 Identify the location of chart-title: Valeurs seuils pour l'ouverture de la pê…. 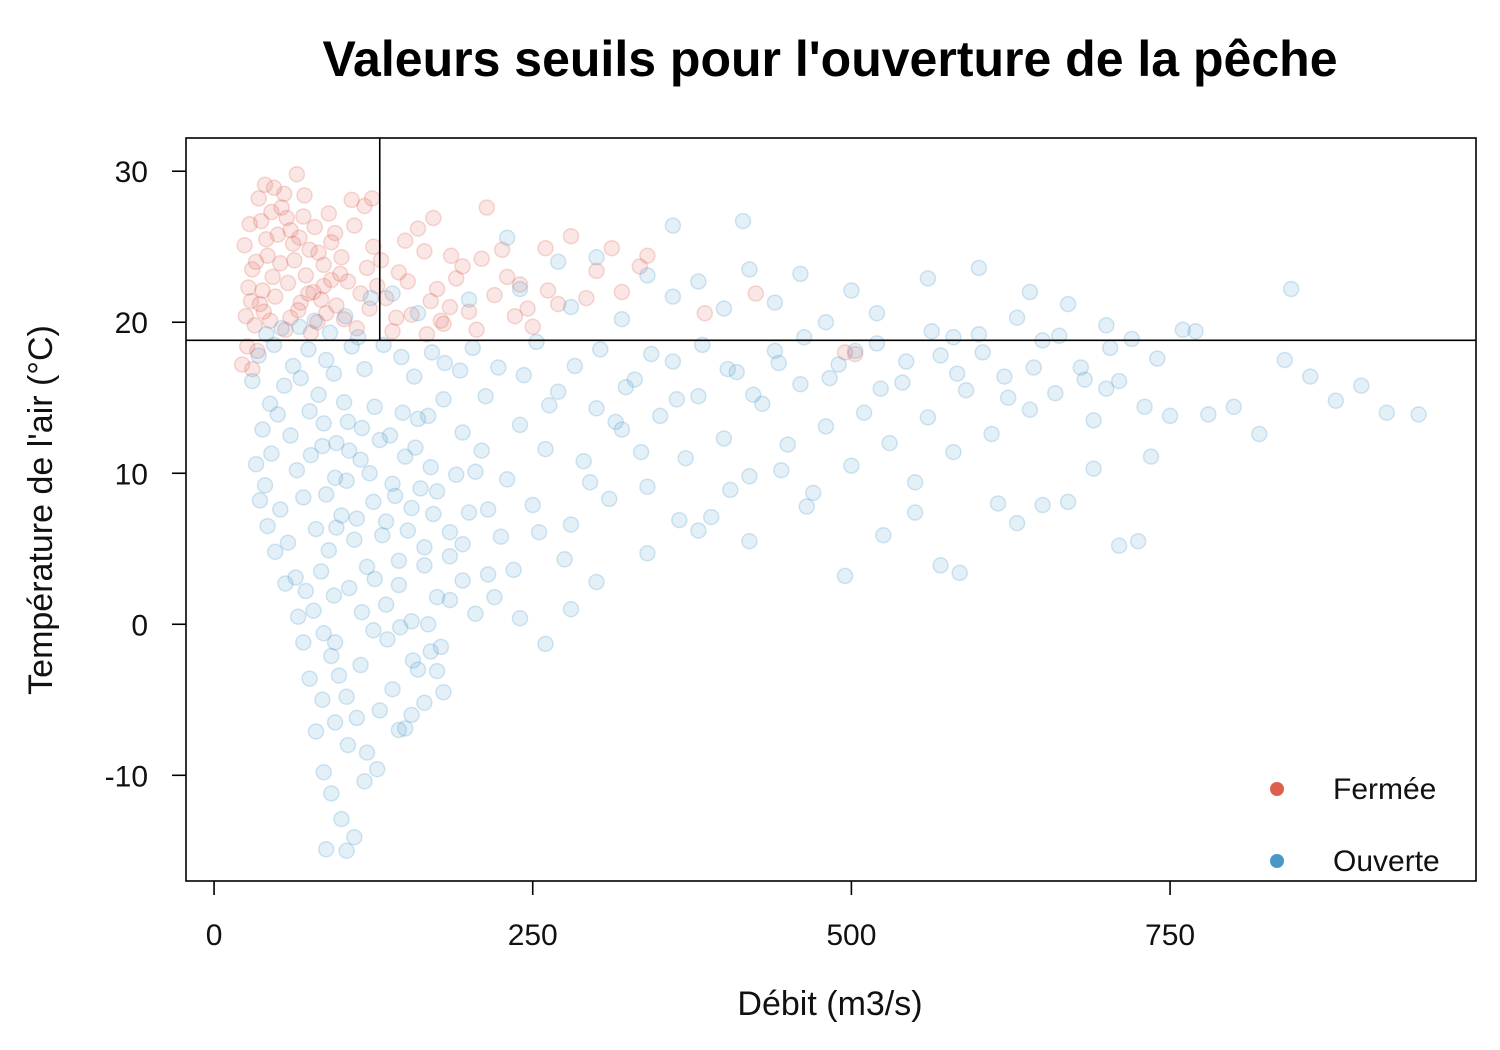
(830, 59).